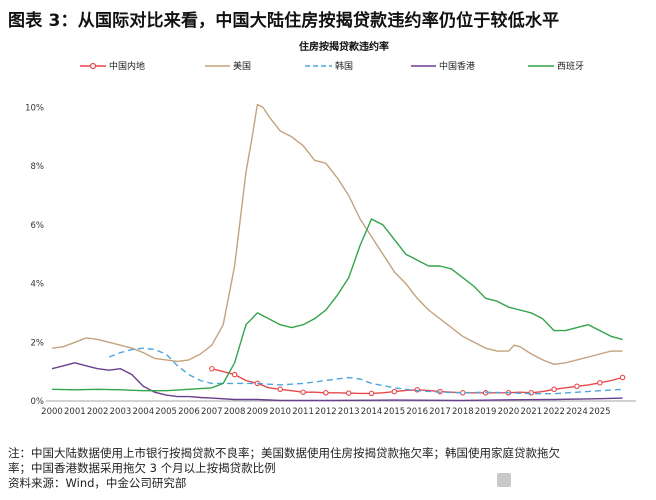  Describe the element at coordinates (600, 412) in the screenshot. I see `x-tick-label: 2025` at that location.